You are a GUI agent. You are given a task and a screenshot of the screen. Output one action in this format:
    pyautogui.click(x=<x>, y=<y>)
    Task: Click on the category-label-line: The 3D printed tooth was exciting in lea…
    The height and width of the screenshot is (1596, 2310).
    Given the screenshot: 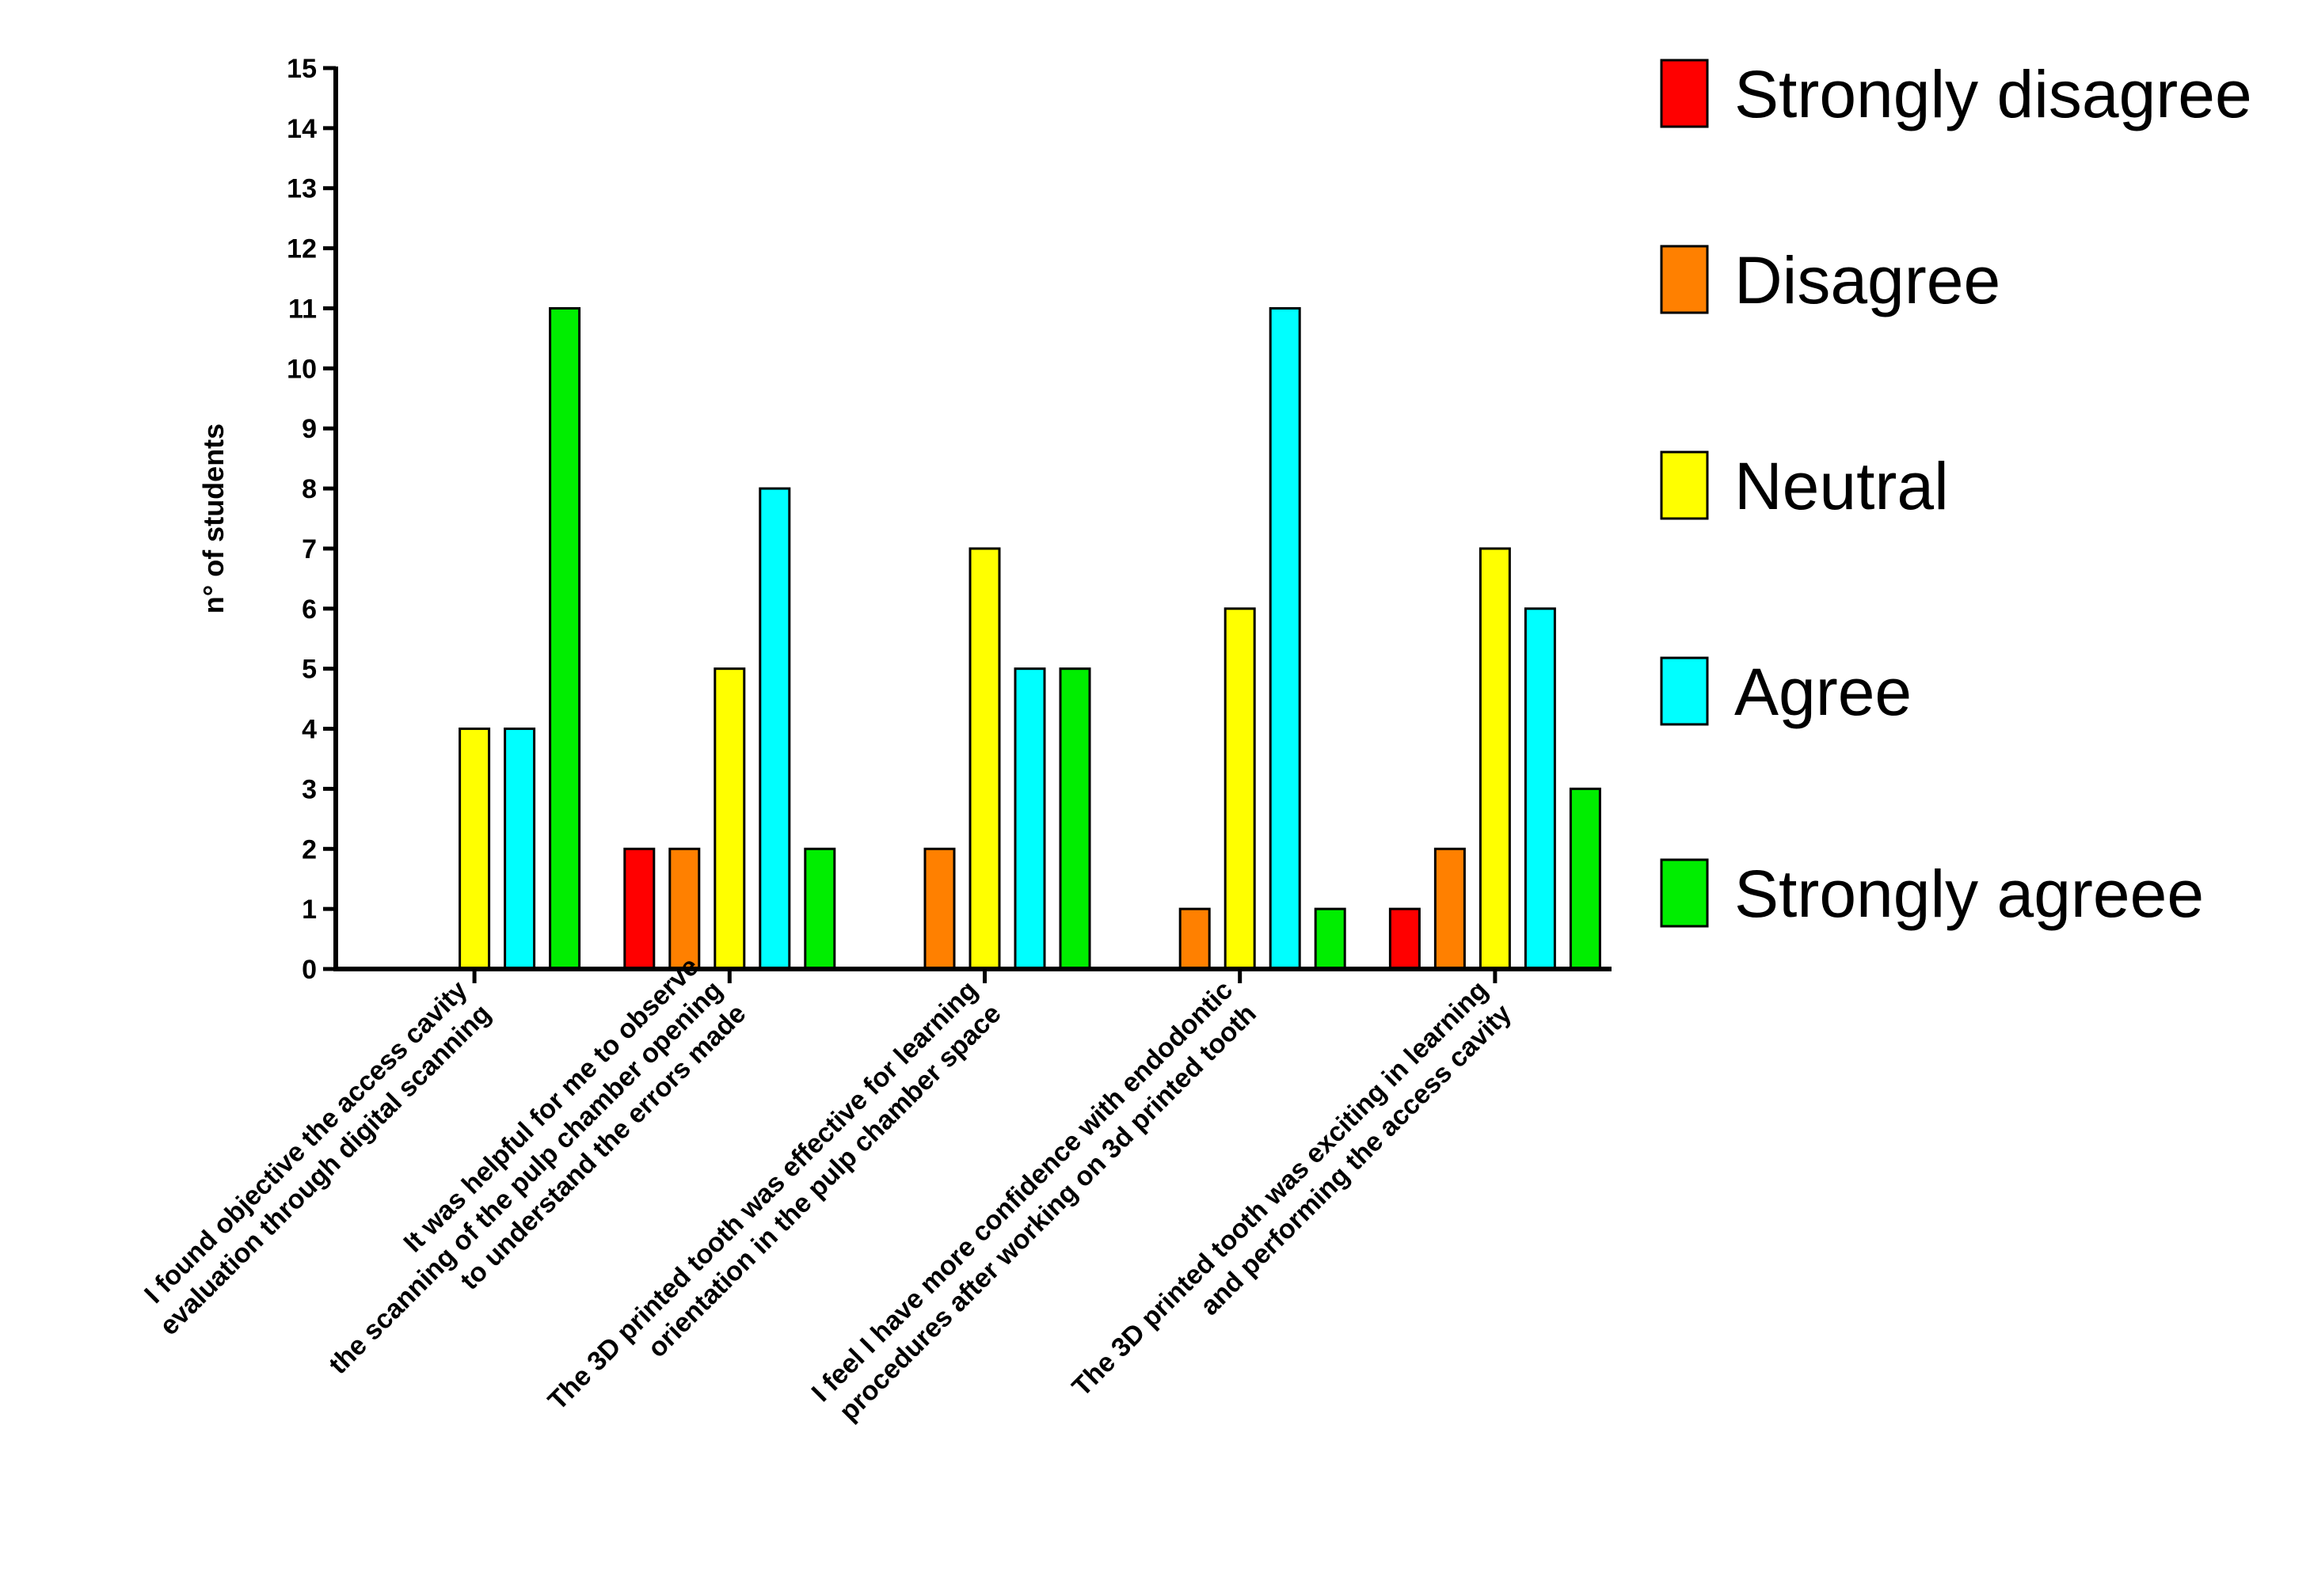 What is the action you would take?
    pyautogui.click(x=1280, y=1189)
    